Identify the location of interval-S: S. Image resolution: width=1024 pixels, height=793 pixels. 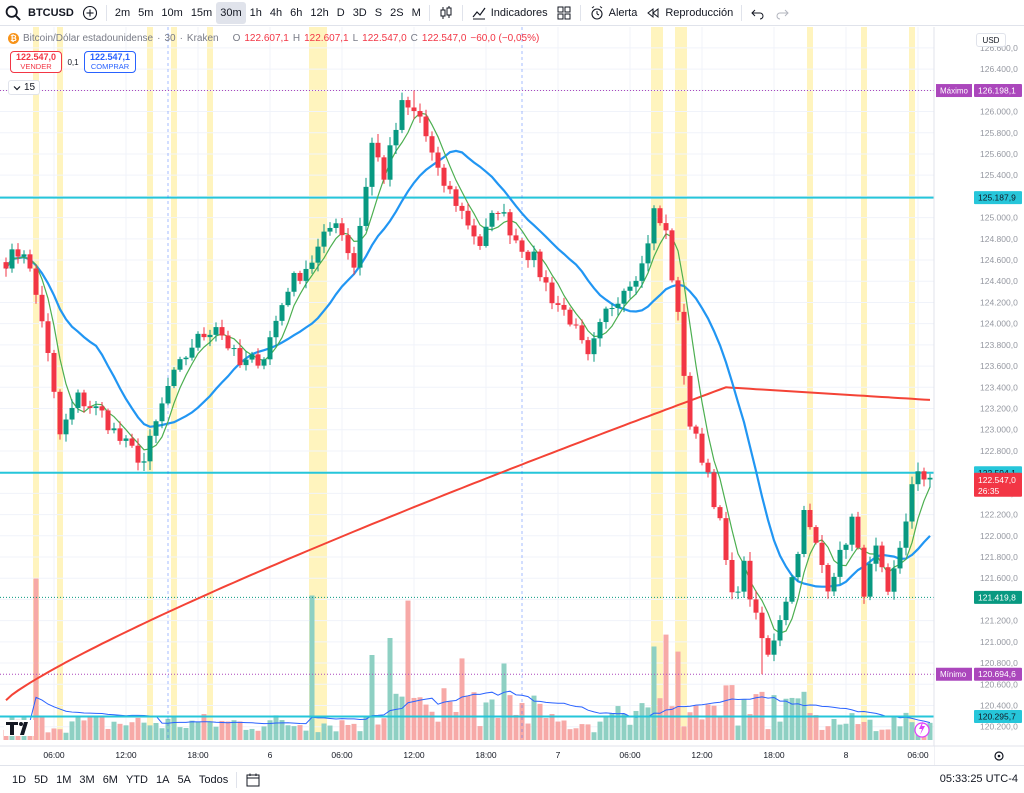
(378, 12).